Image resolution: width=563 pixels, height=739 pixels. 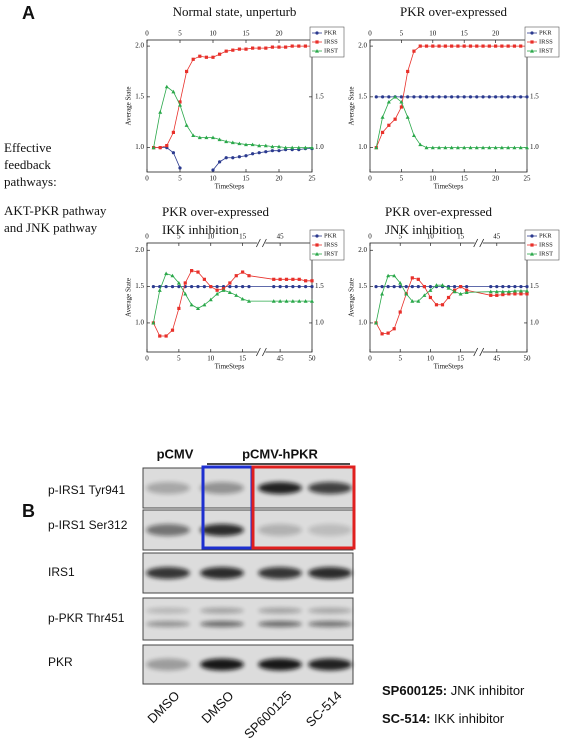 I want to click on note-name: SC-514:, so click(x=406, y=718).